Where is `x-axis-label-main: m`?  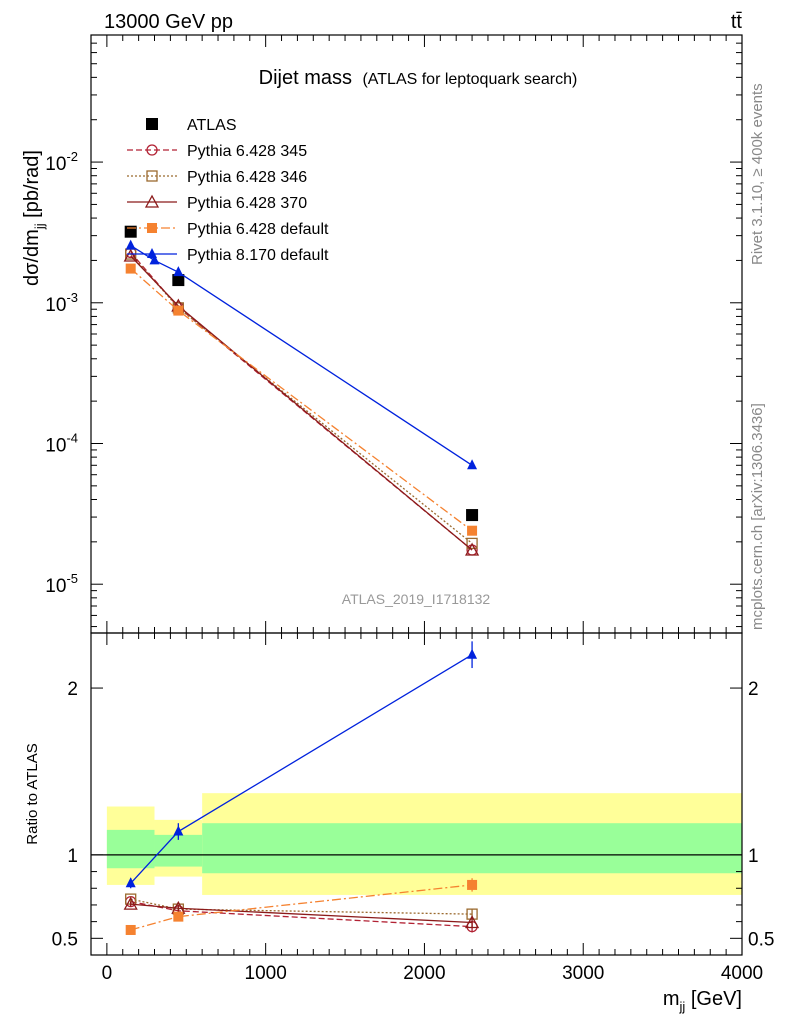
x-axis-label-main: m is located at coordinates (671, 999).